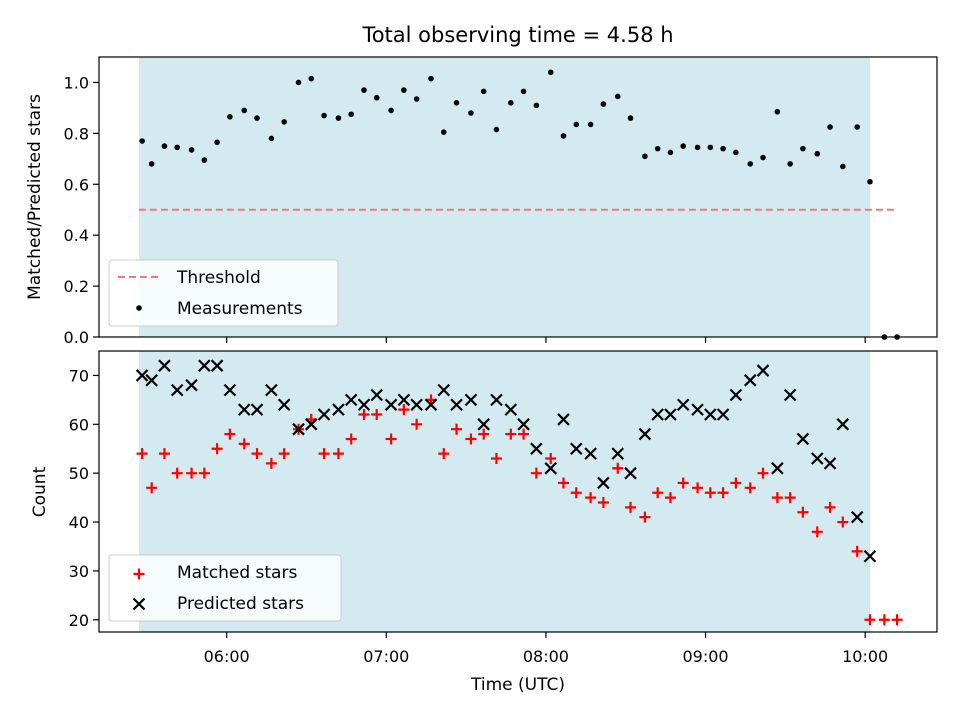 This screenshot has width=960, height=720. I want to click on bottom-x-ticks: 06:00 07:00 08:00 09:00 10:00, so click(546, 649).